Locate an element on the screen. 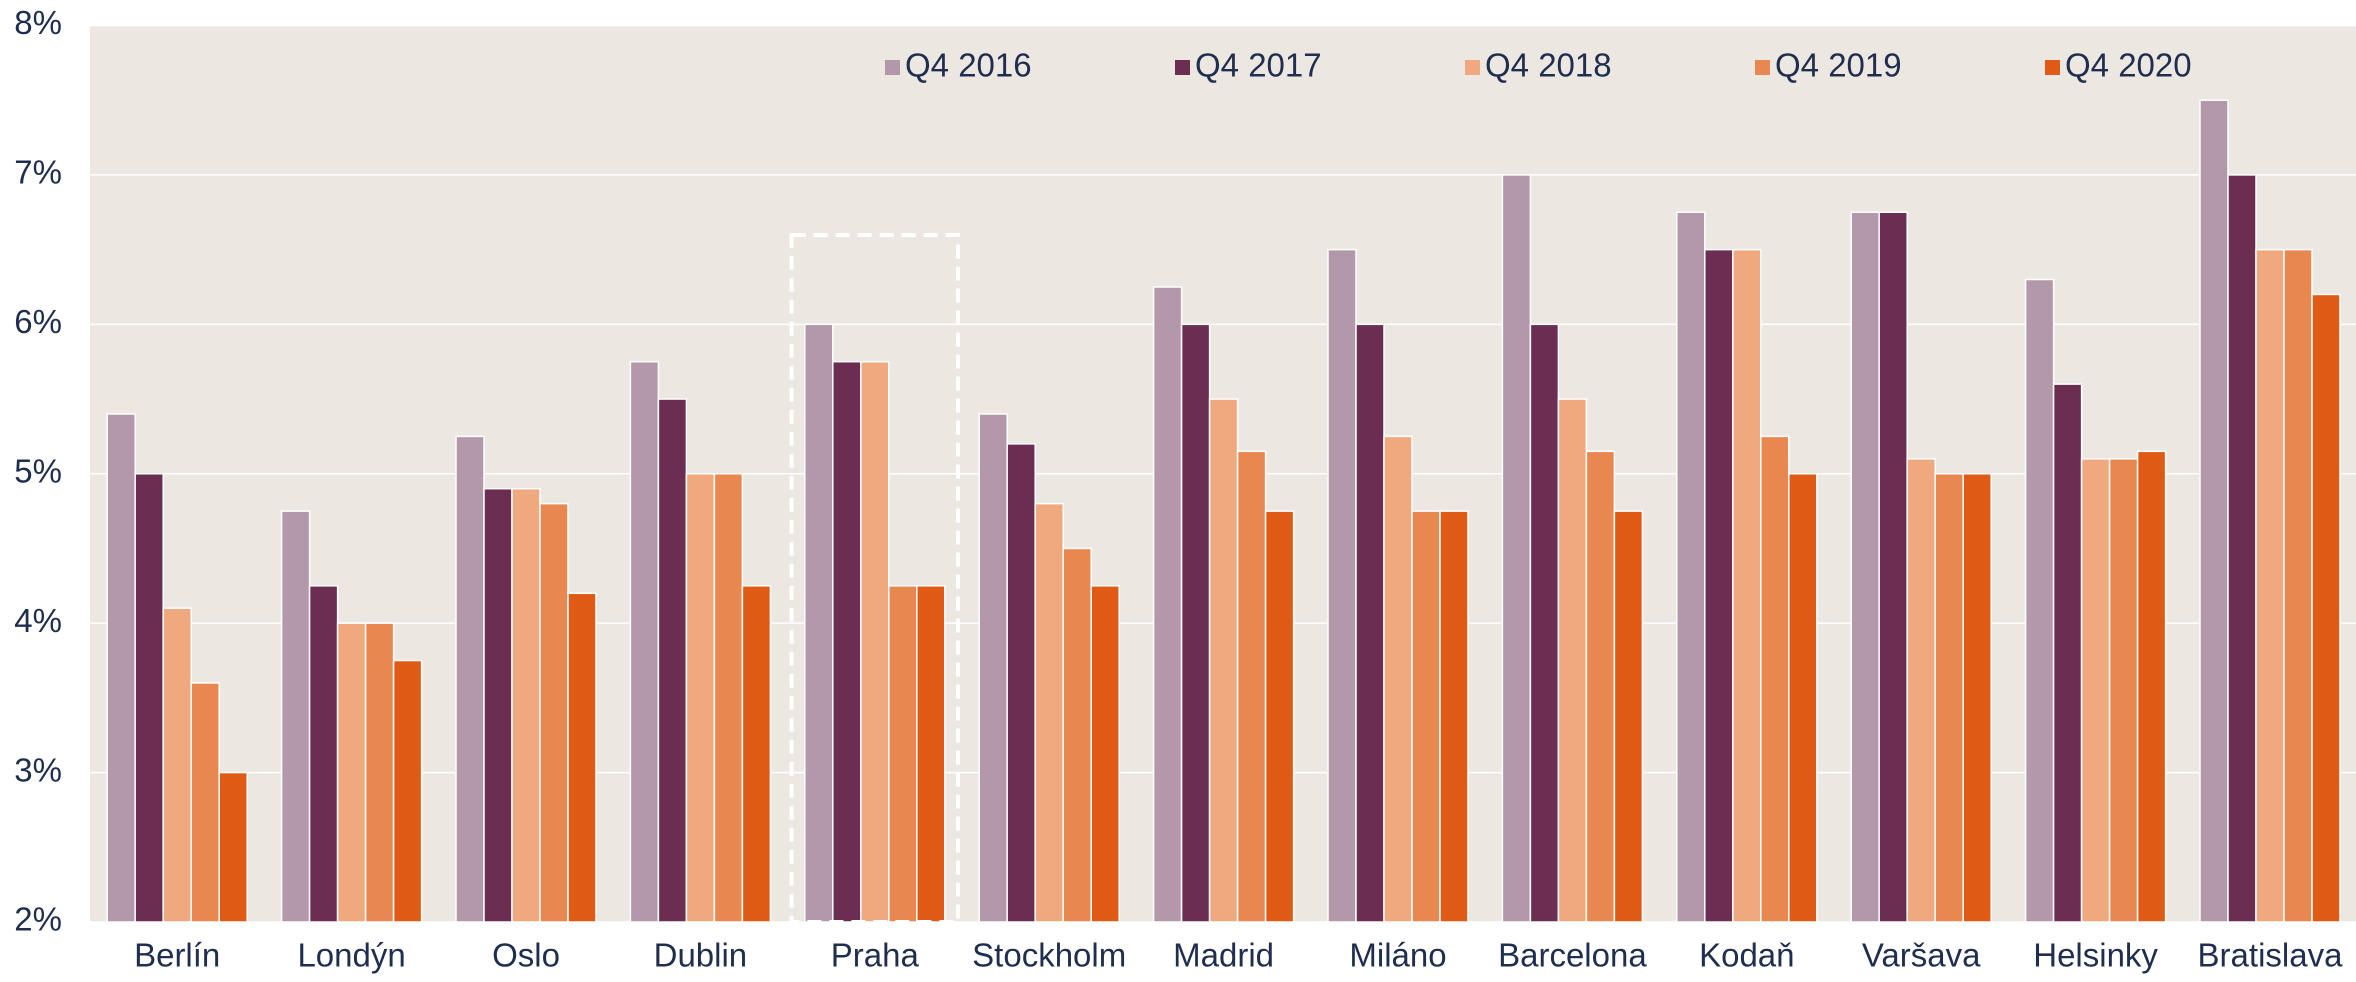 Image resolution: width=2356 pixels, height=982 pixels. x-tick-label: Berlín is located at coordinates (177, 955).